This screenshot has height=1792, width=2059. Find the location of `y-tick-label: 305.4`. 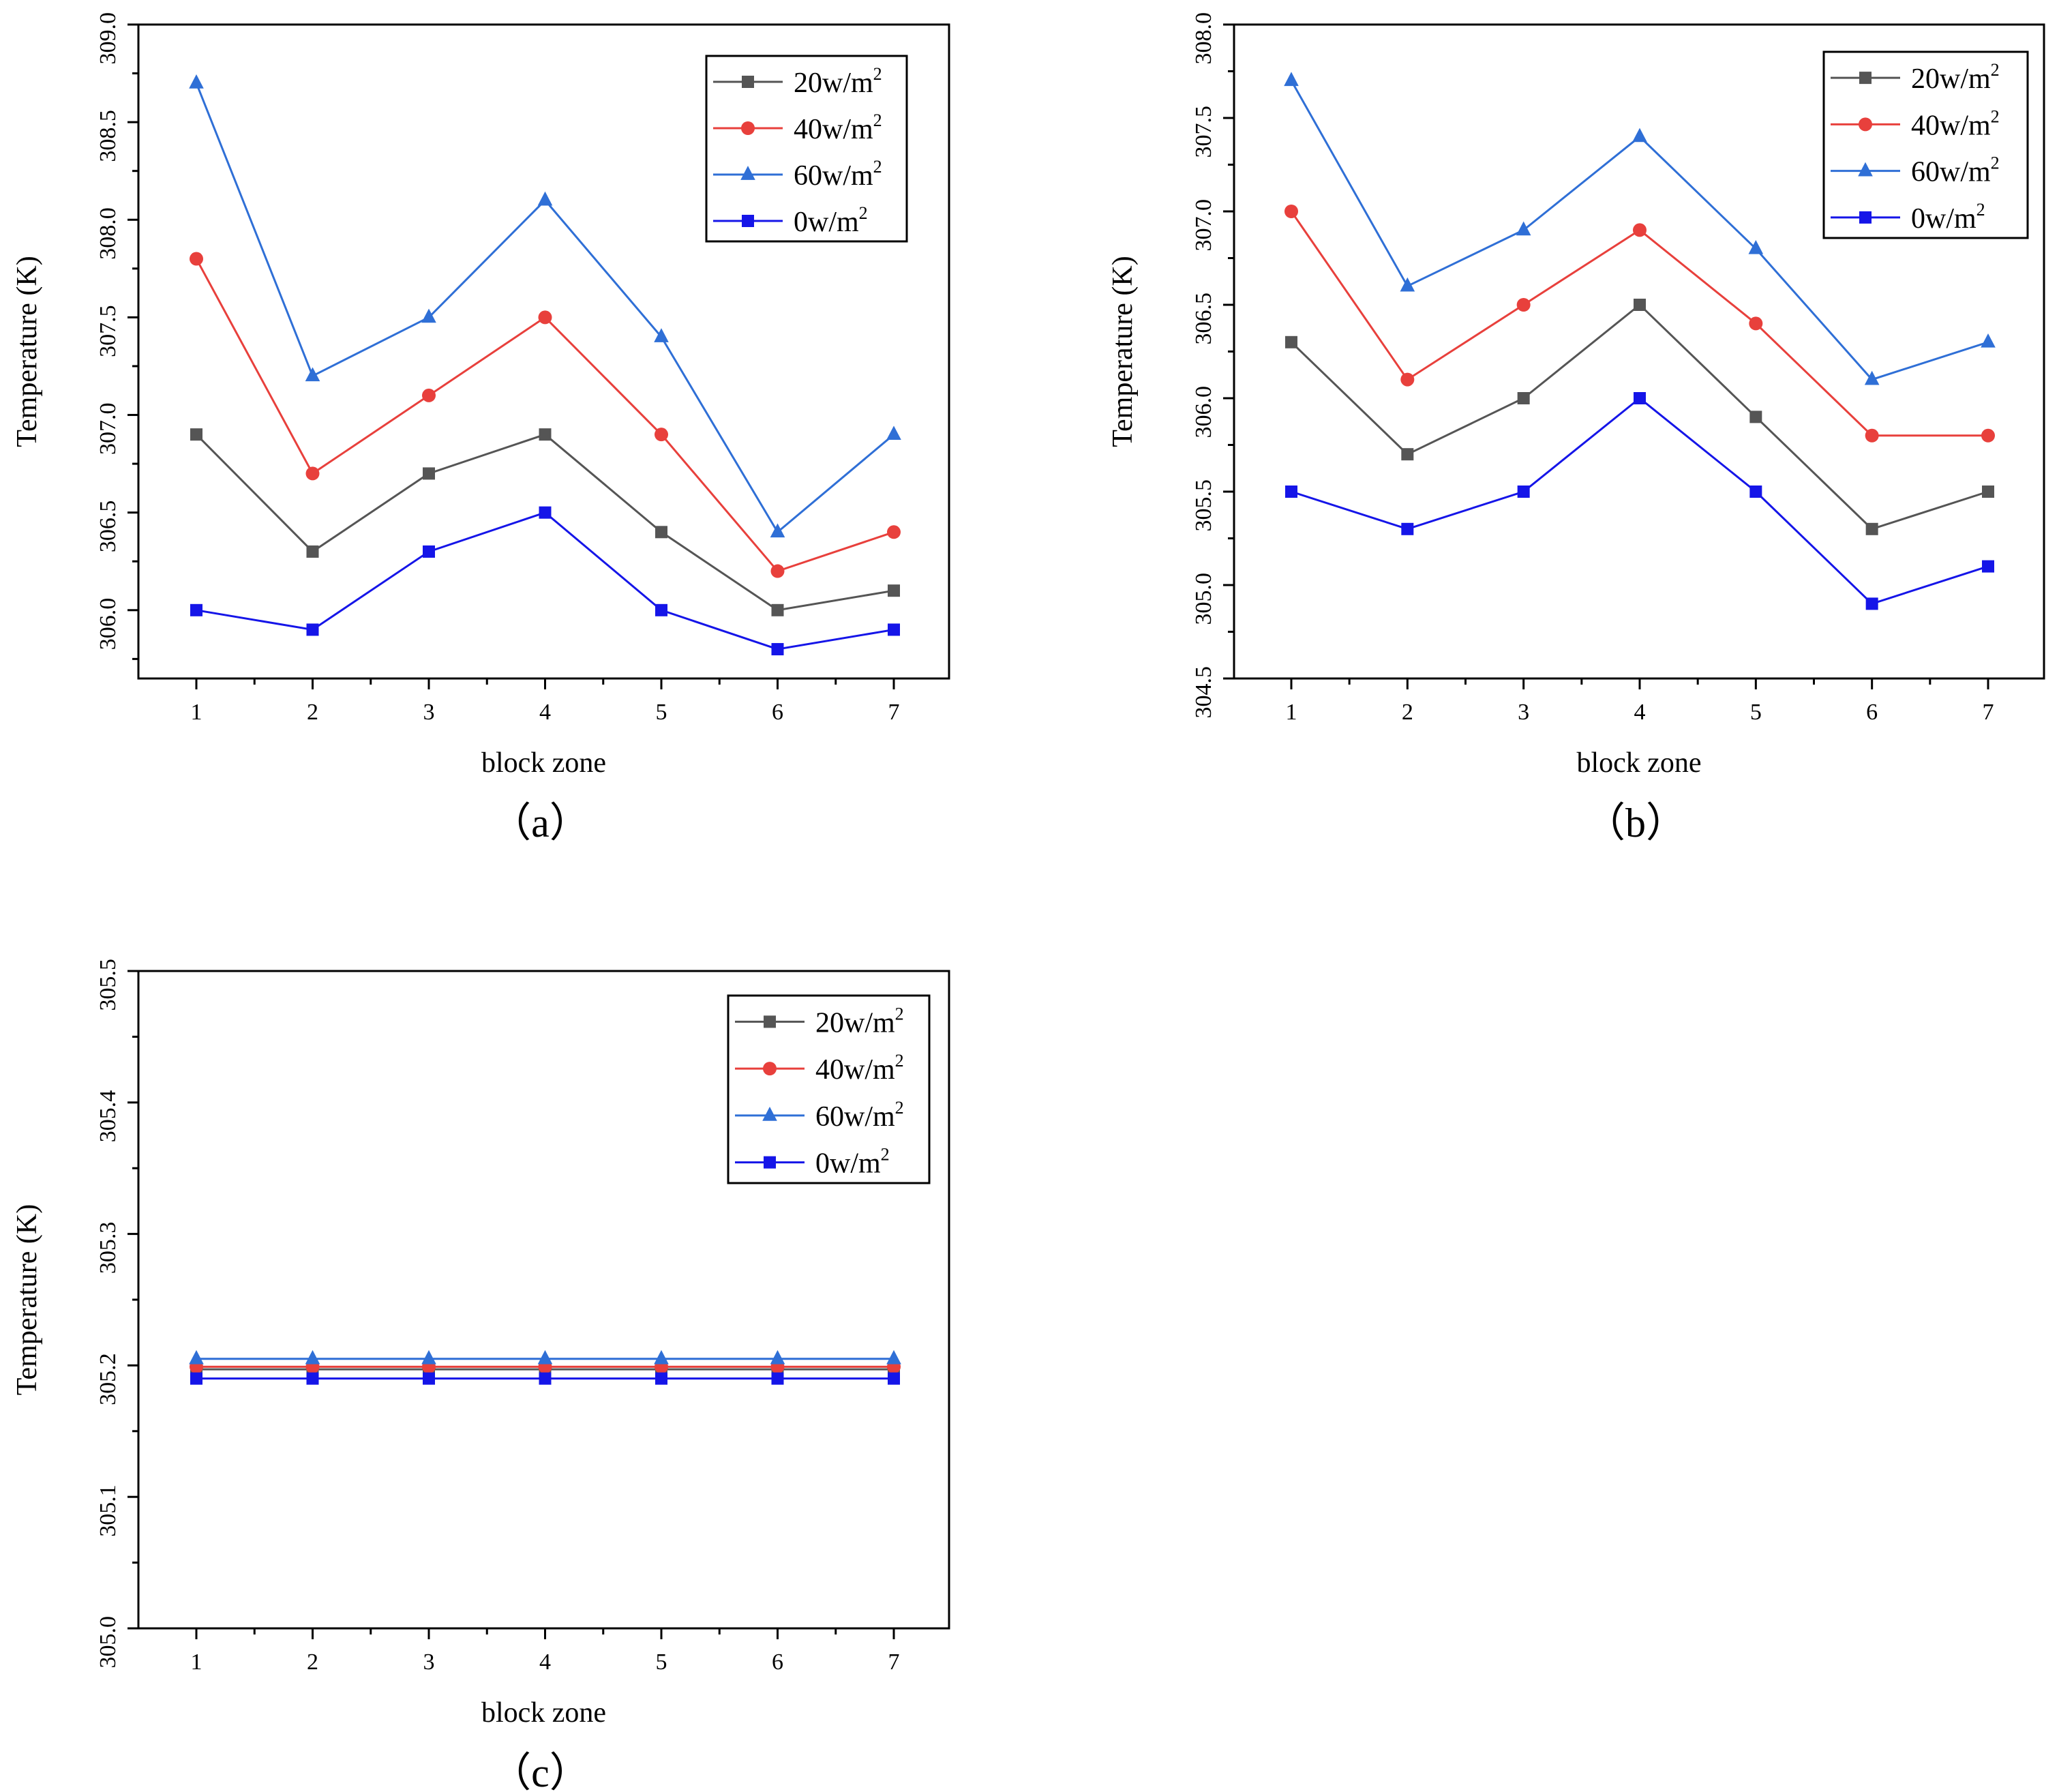

y-tick-label: 305.4 is located at coordinates (108, 1116).